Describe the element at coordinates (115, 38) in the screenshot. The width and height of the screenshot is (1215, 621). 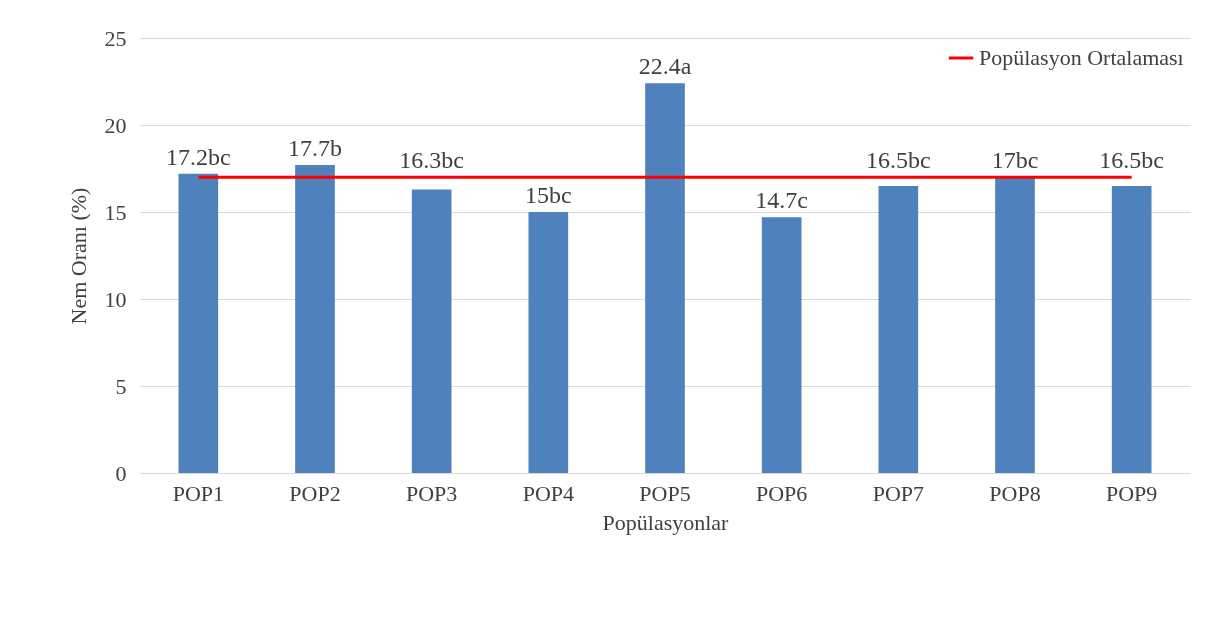
I see `y-tick-label: 25` at that location.